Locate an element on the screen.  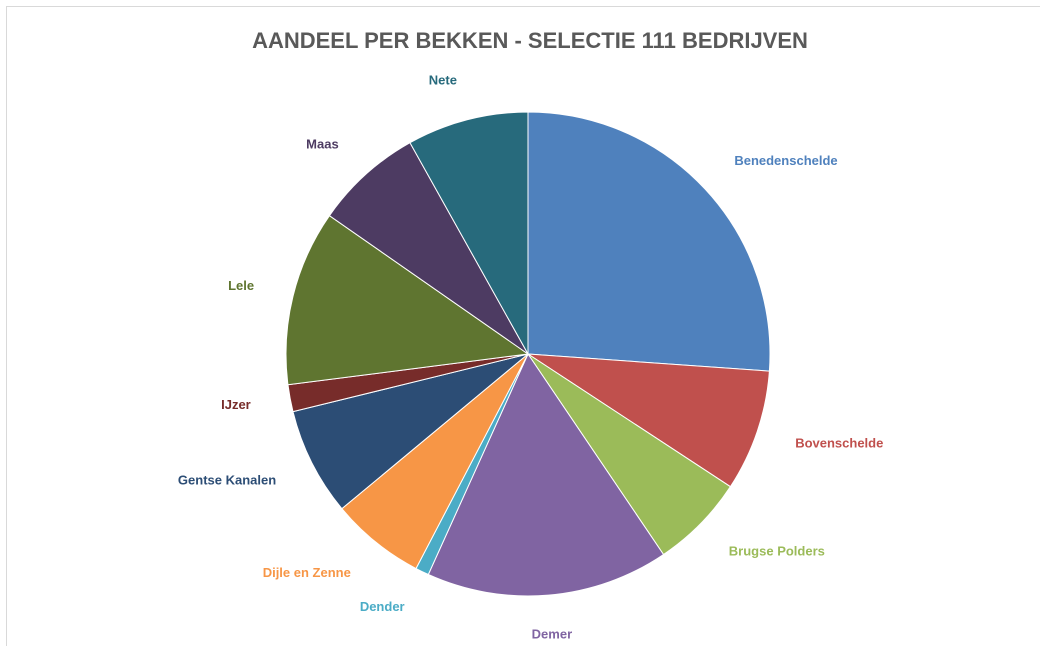
slice-label: Demer is located at coordinates (552, 633).